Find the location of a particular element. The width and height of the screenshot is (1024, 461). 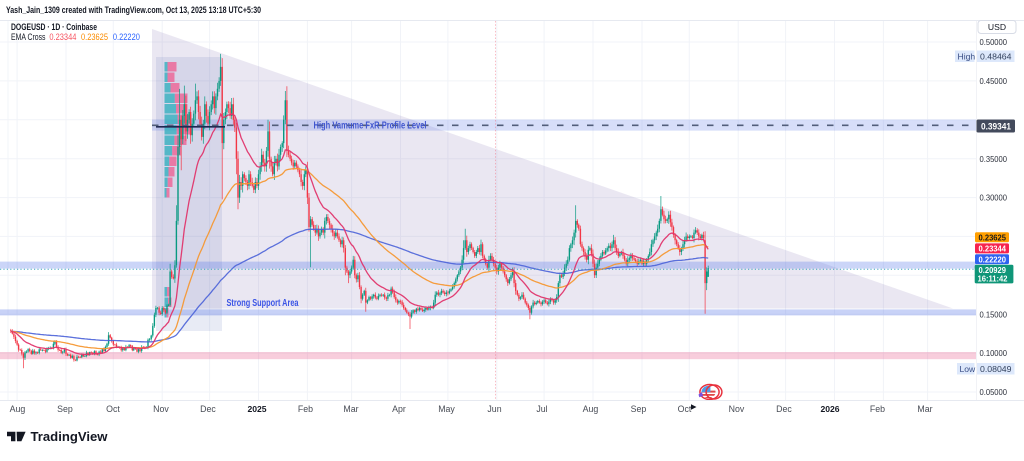

svg-text: Low is located at coordinates (968, 369).